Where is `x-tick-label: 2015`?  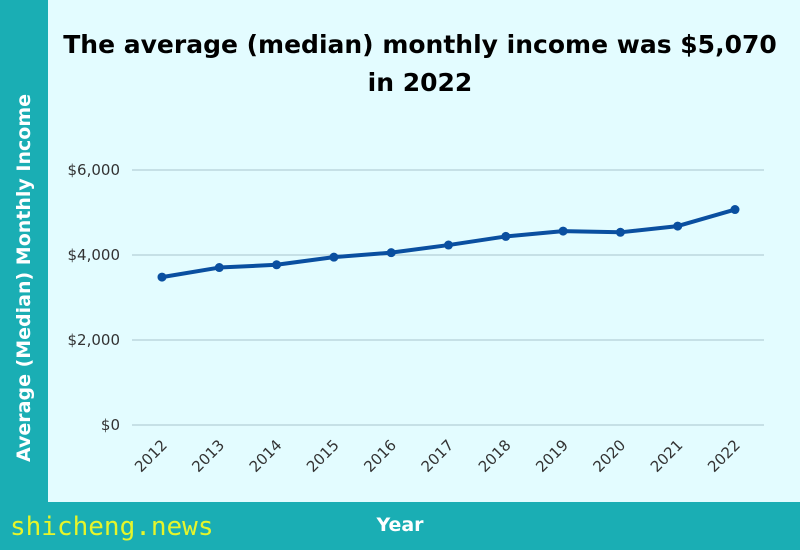
x-tick-label: 2015 is located at coordinates (323, 456).